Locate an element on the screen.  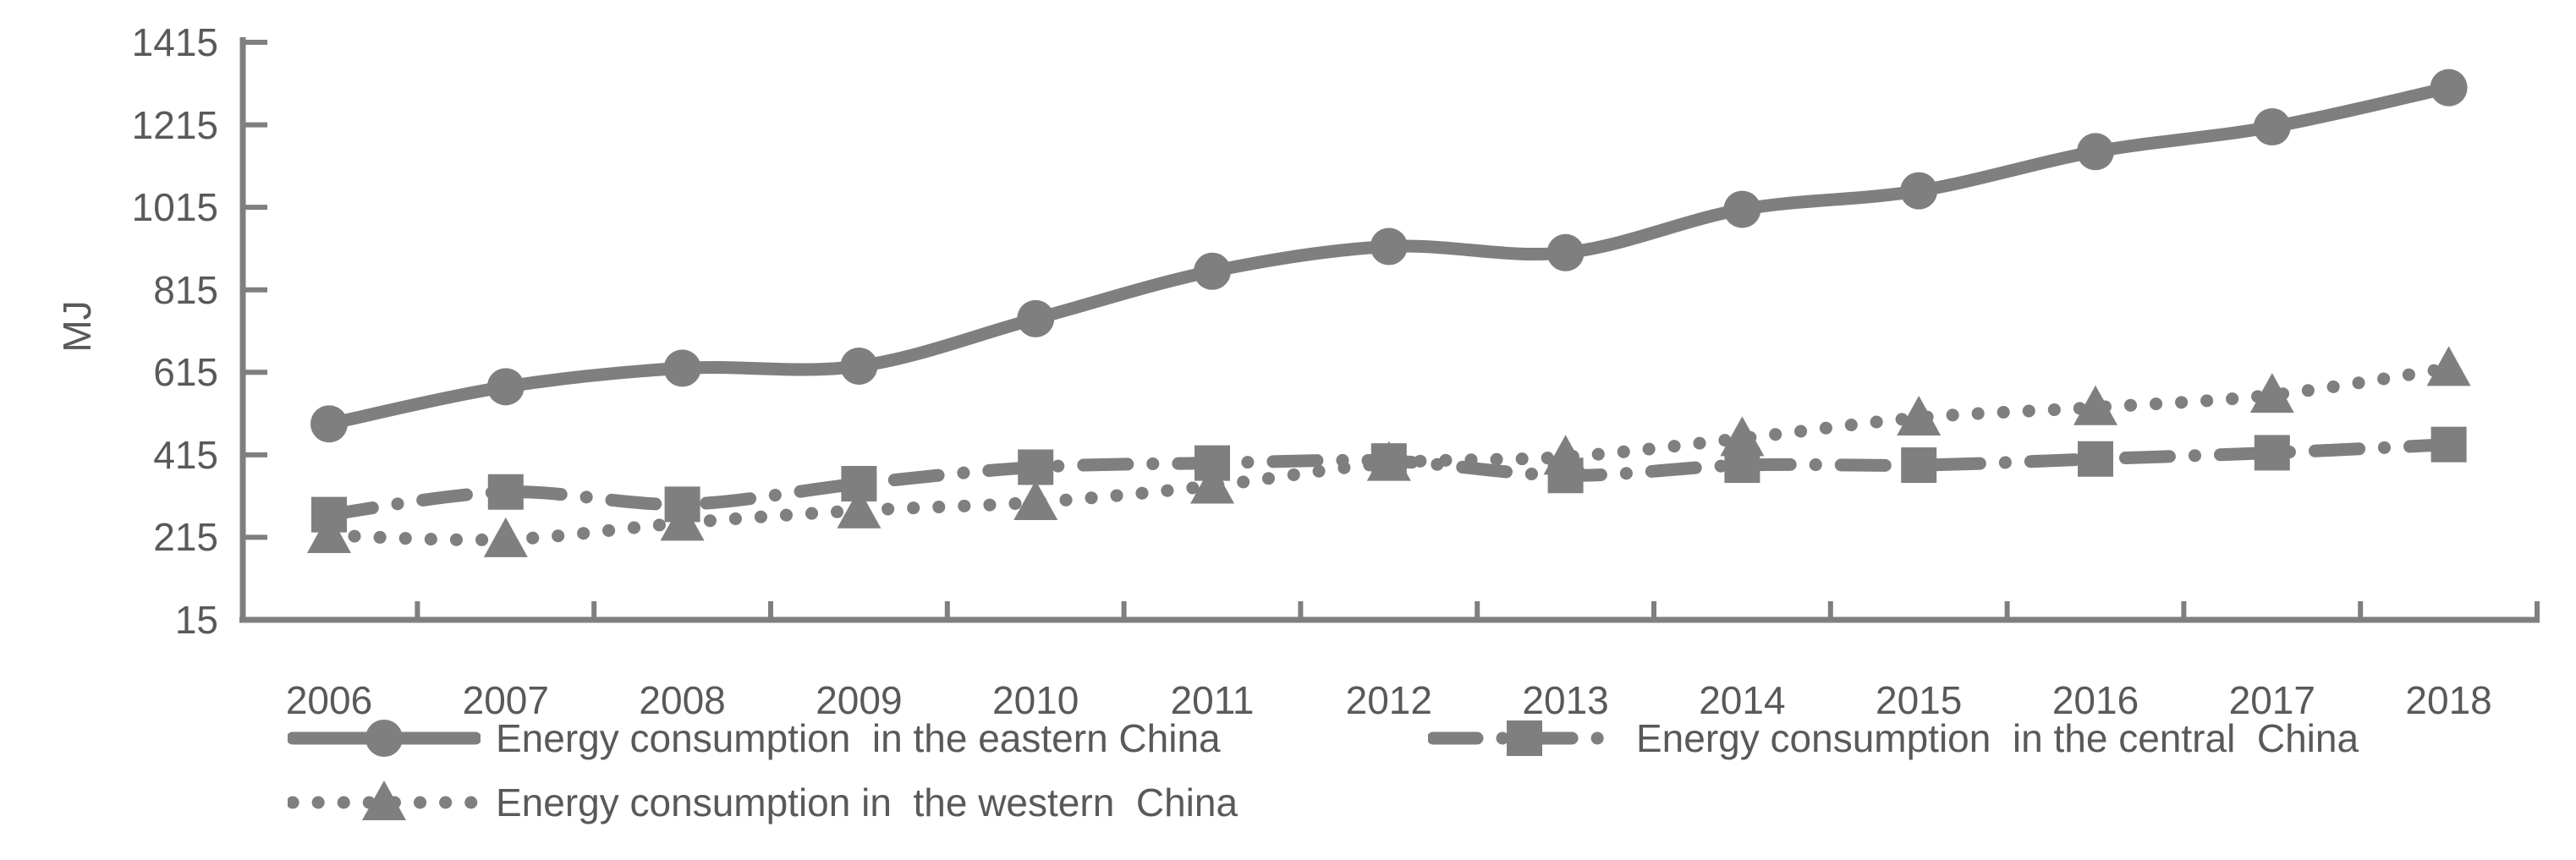
legend-item-western: Energy consumption in the western China is located at coordinates (763, 802).